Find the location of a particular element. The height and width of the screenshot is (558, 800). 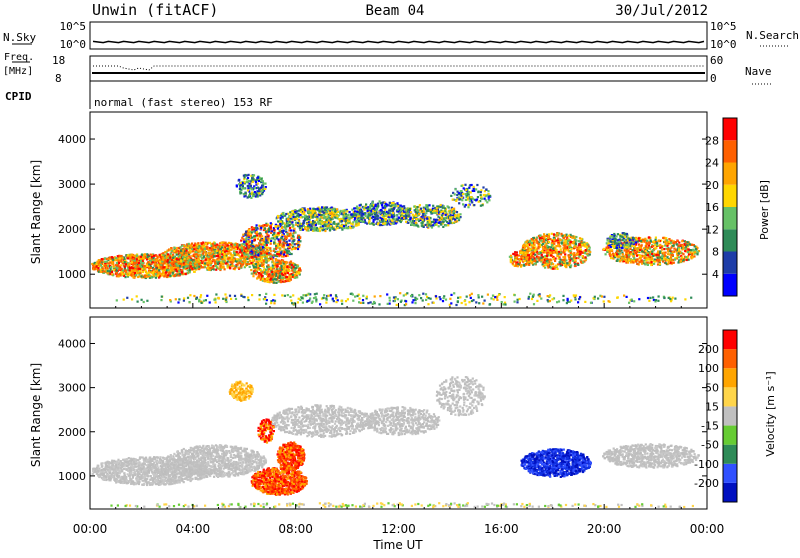

freq-tick-bottom: 8 is located at coordinates (58, 78).